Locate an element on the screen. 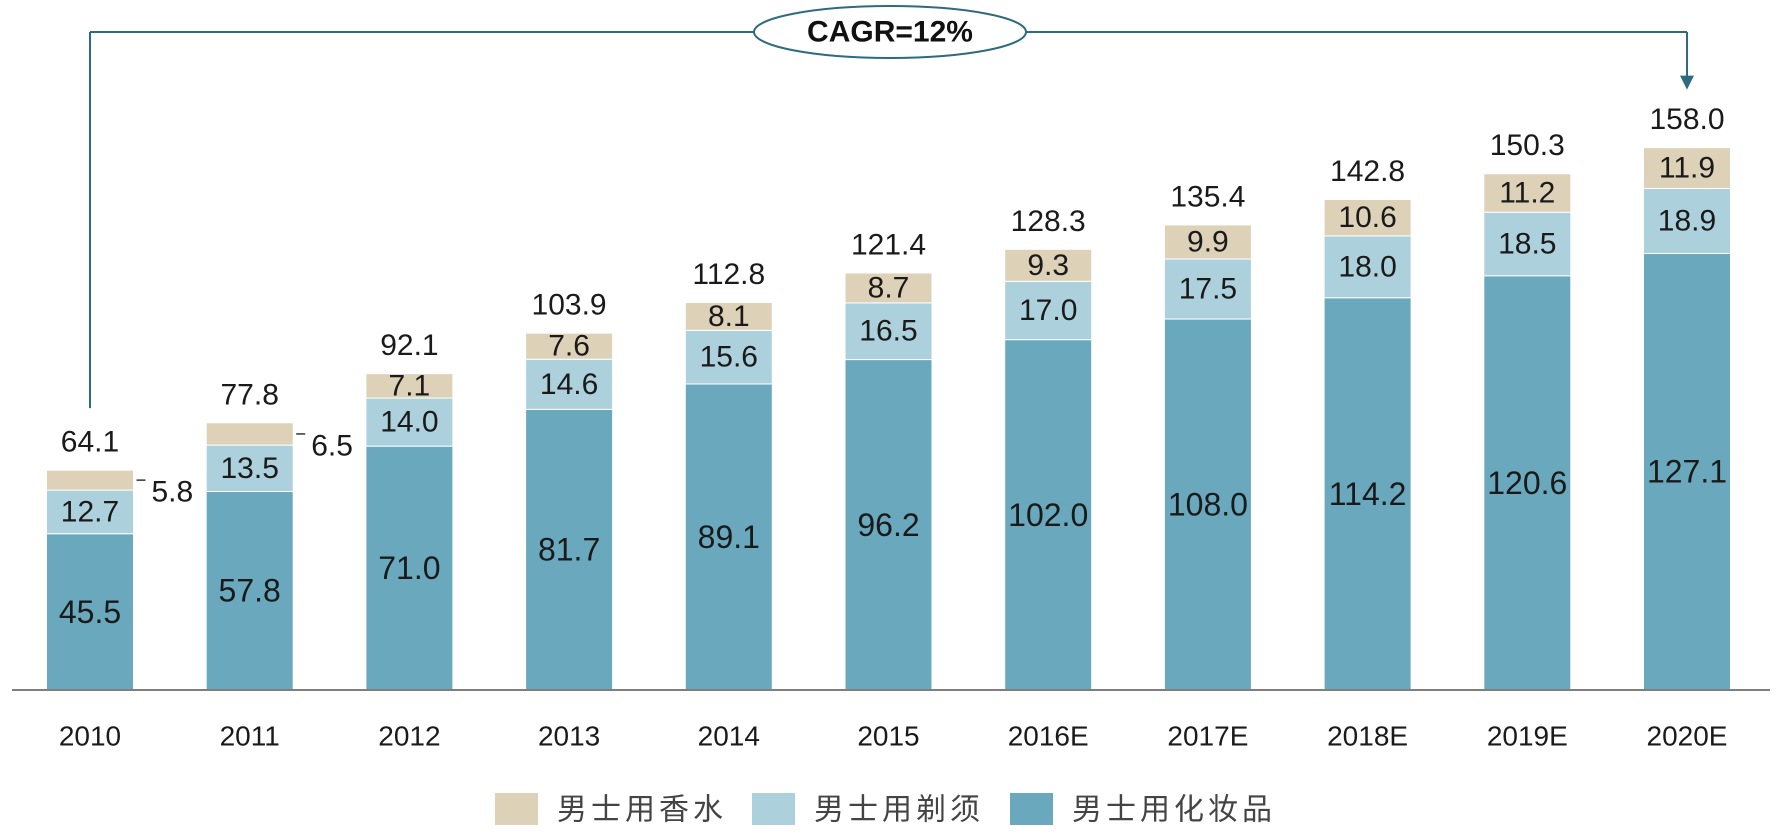  data-label-fragrance: 11.9 is located at coordinates (1687, 168).